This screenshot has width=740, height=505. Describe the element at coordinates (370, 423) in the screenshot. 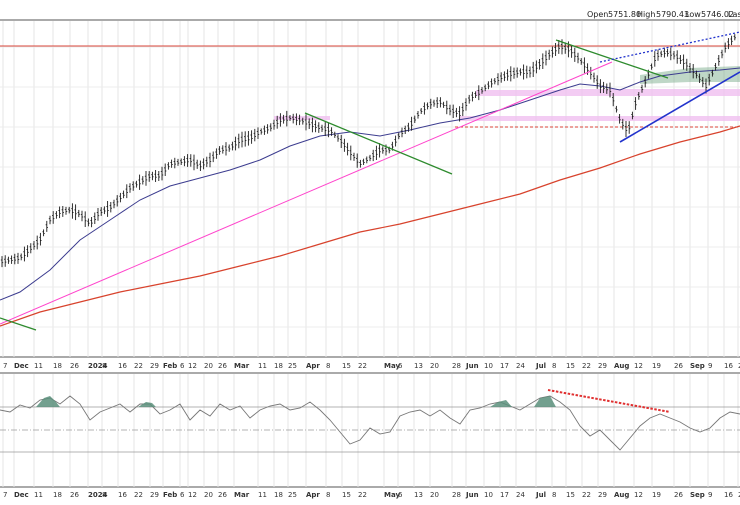

I see `indicator-line` at that location.